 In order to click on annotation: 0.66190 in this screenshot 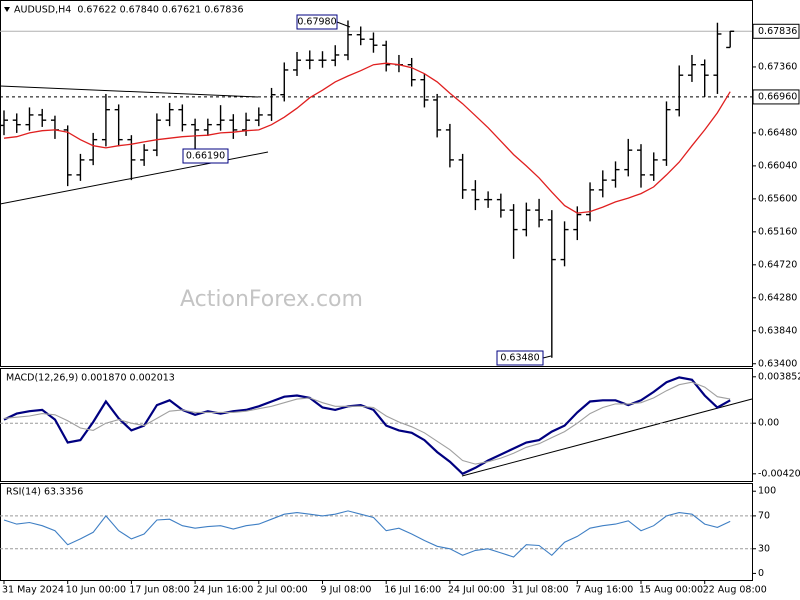, I will do `click(205, 156)`.